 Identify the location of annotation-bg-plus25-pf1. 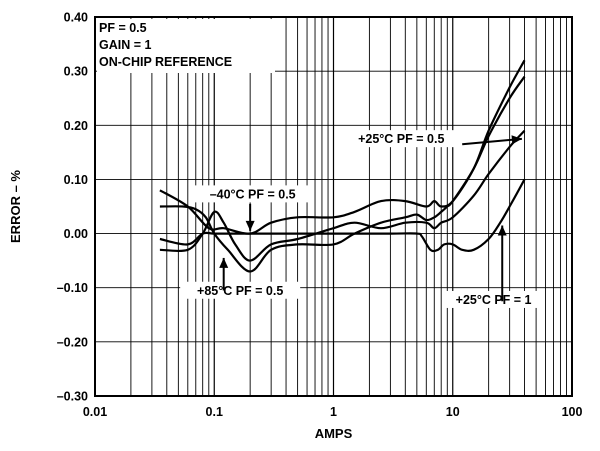
(493, 299).